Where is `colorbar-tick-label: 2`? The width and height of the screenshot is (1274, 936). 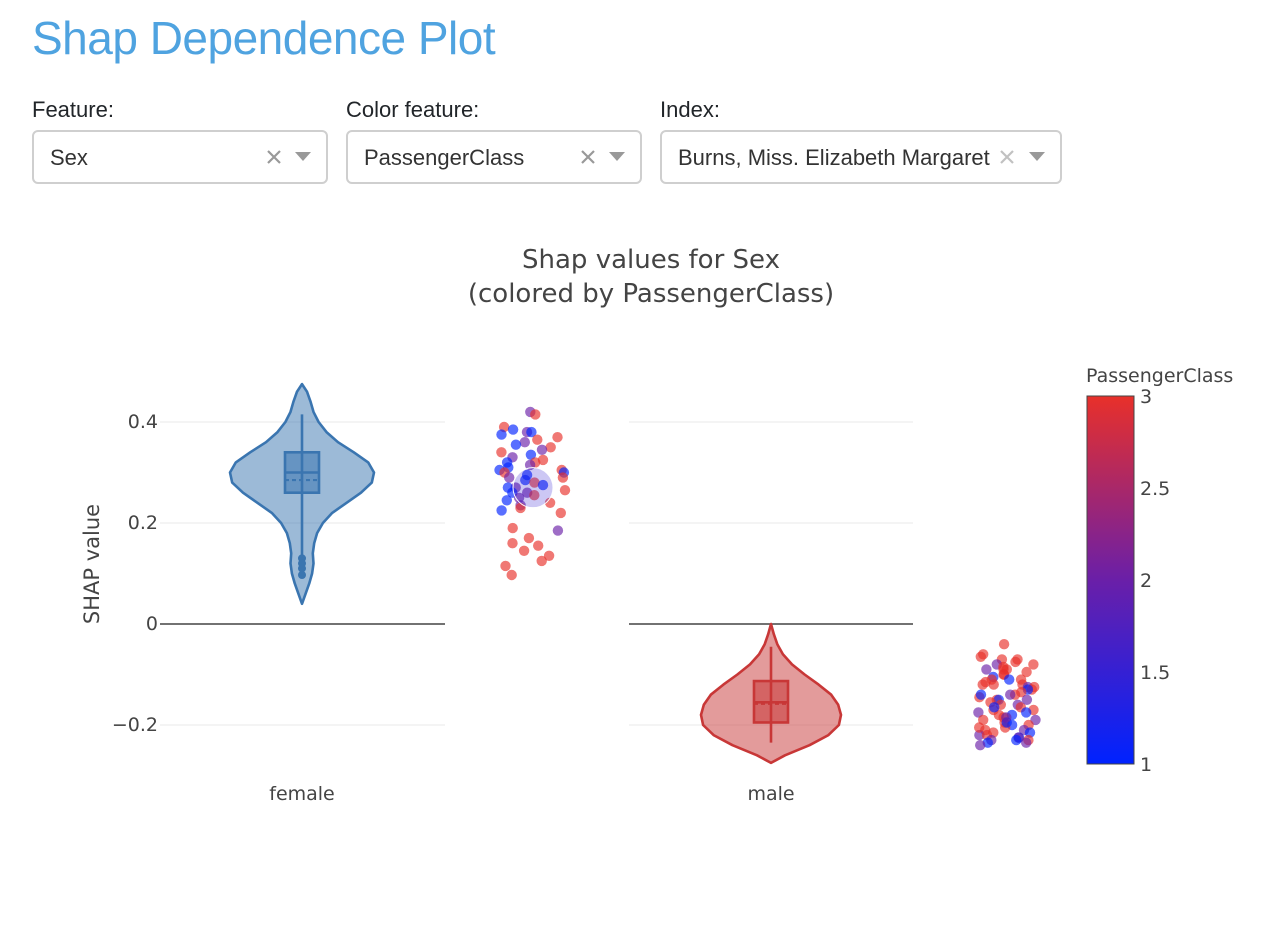
colorbar-tick-label: 2 is located at coordinates (1146, 581).